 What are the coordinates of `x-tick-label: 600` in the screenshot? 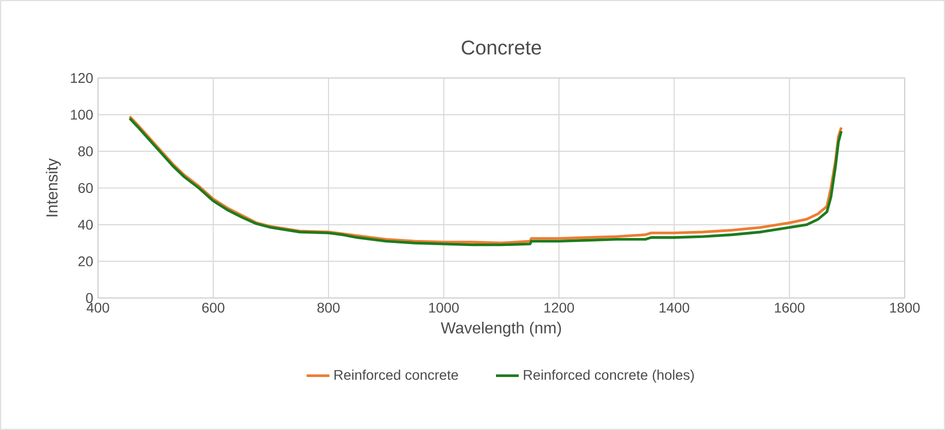 It's located at (213, 307).